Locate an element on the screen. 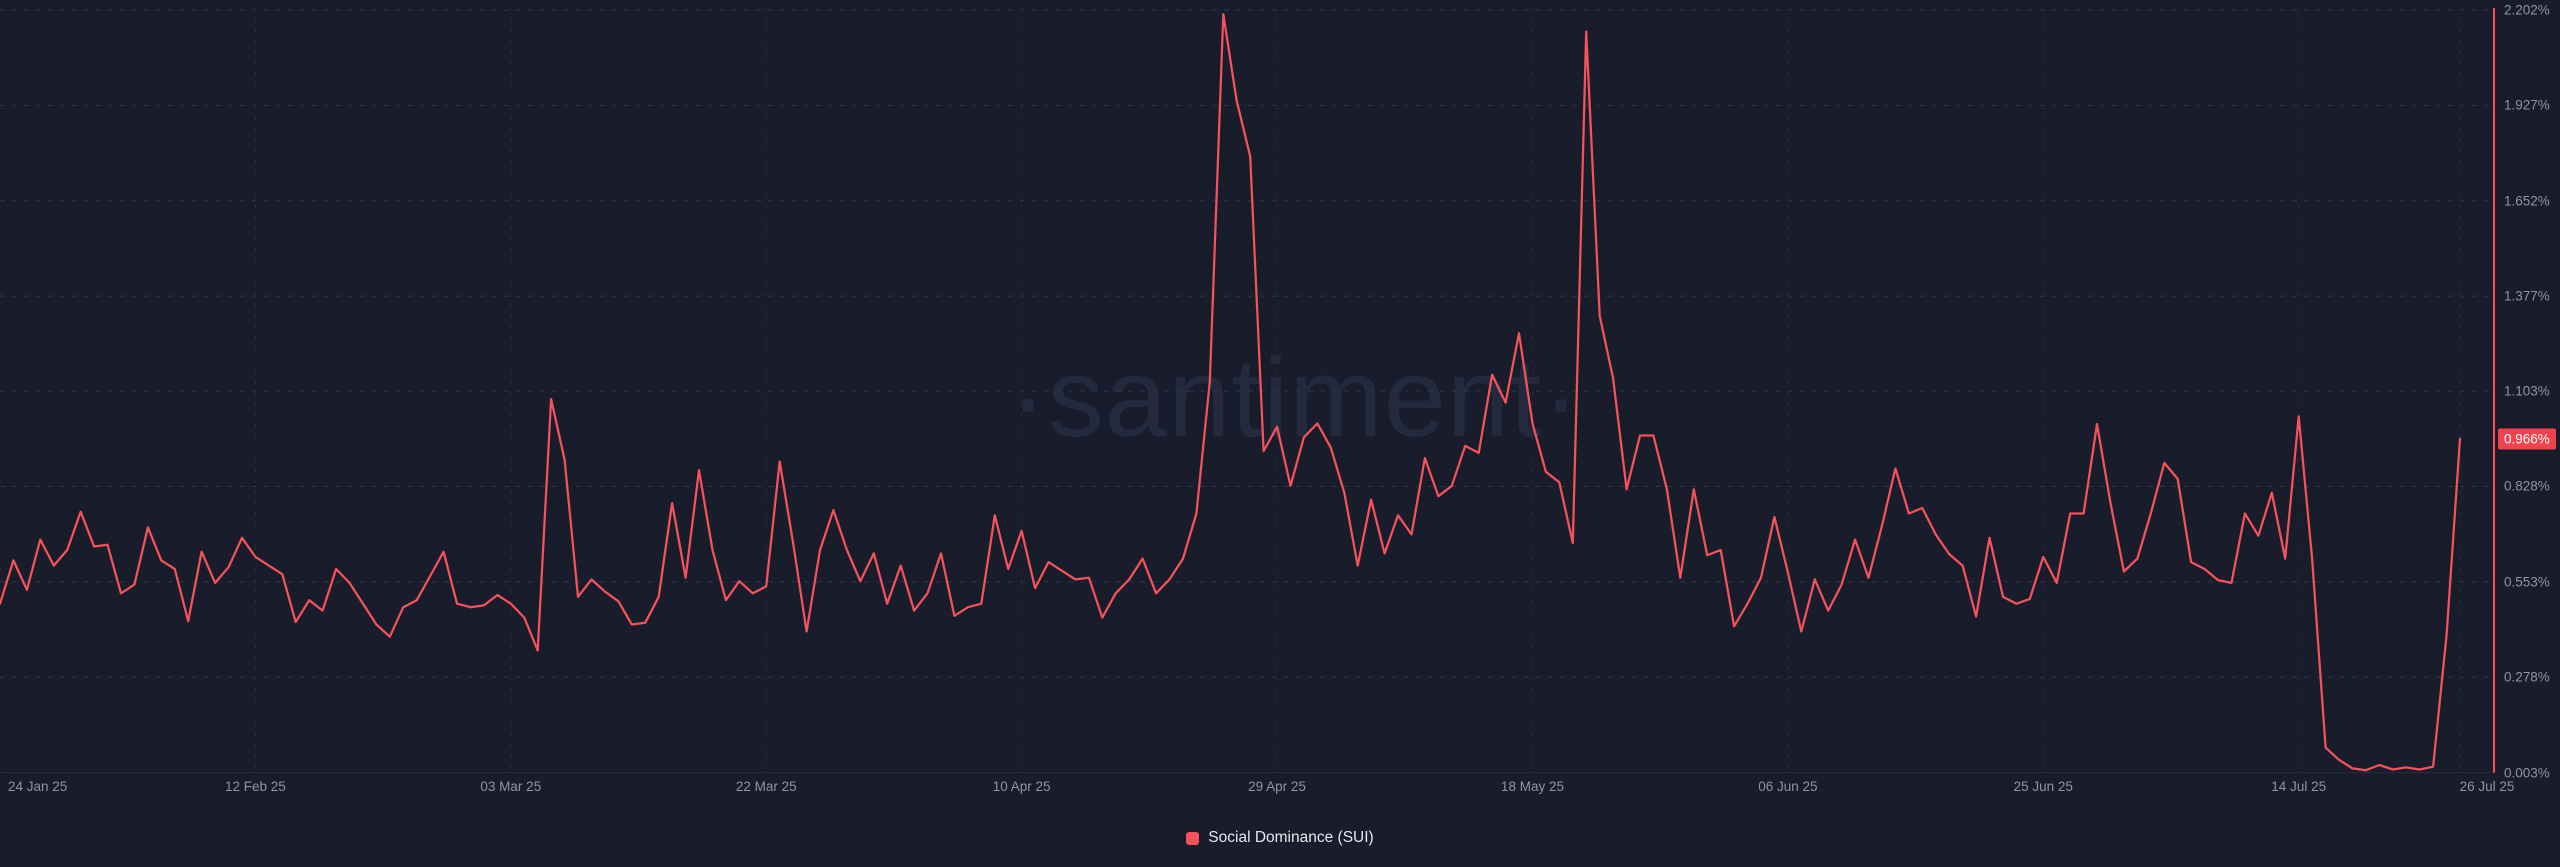 The height and width of the screenshot is (867, 2560). legend-swatch-icon is located at coordinates (1193, 838).